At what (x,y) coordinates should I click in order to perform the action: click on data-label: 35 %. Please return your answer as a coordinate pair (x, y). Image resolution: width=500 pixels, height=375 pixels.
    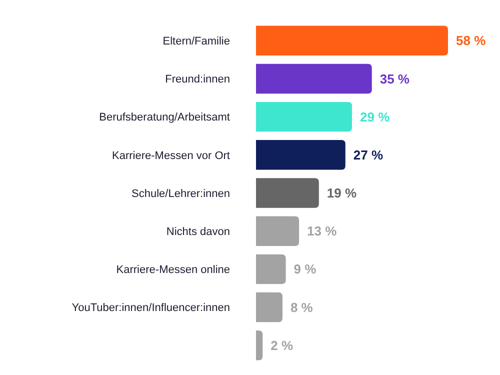
    Looking at the image, I should click on (395, 78).